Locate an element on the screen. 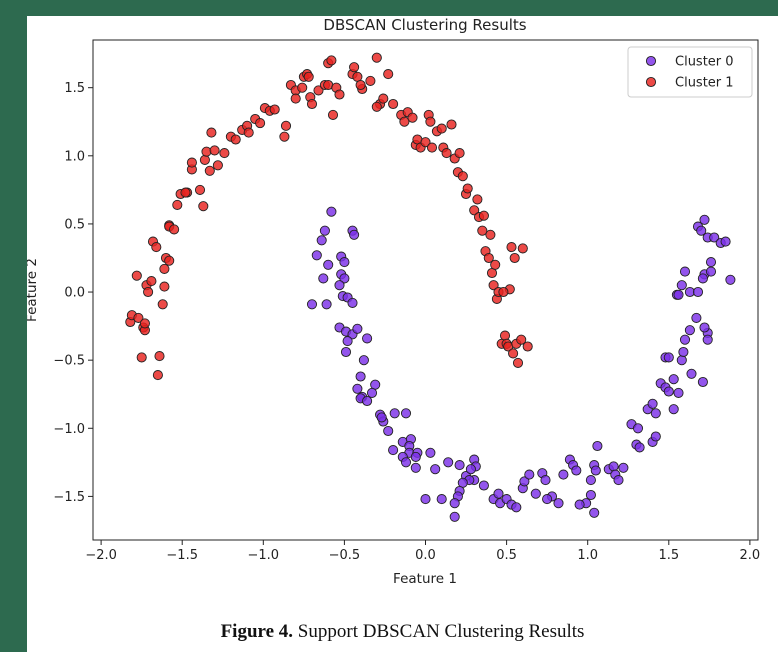  y-tick-label: 0.5 is located at coordinates (74, 224).